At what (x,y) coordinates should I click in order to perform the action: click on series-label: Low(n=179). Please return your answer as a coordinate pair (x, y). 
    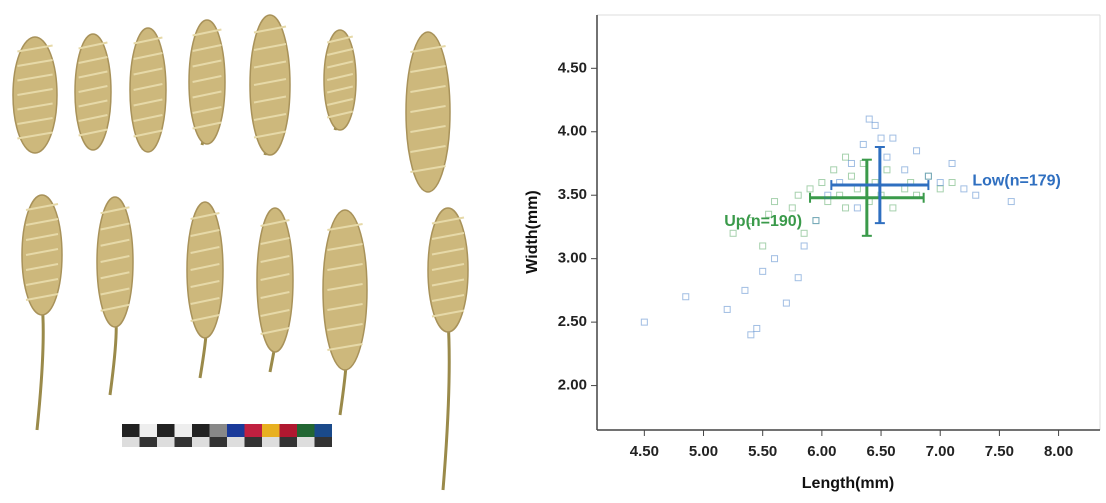
    Looking at the image, I should click on (1016, 180).